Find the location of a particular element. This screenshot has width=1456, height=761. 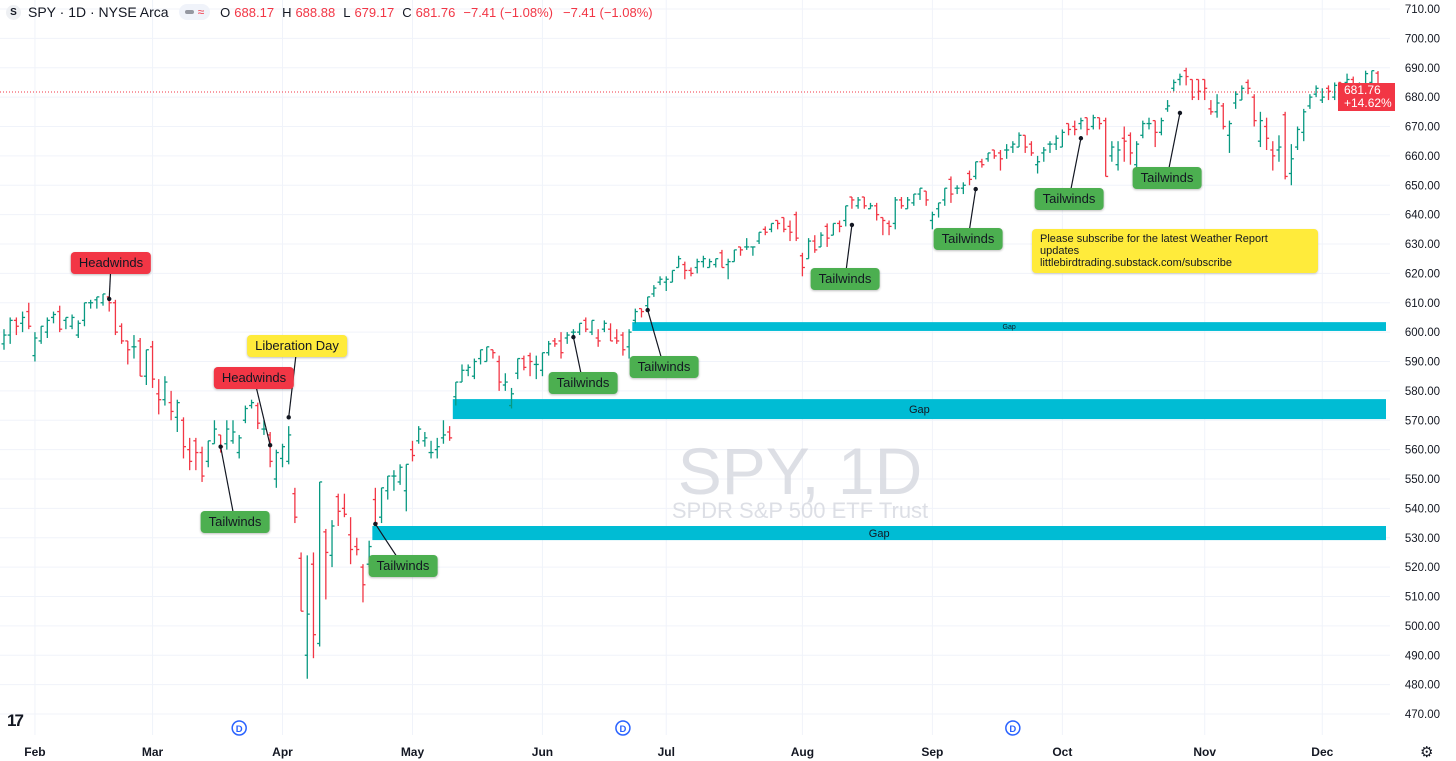

tradingview-logo: 17 is located at coordinates (15, 720).